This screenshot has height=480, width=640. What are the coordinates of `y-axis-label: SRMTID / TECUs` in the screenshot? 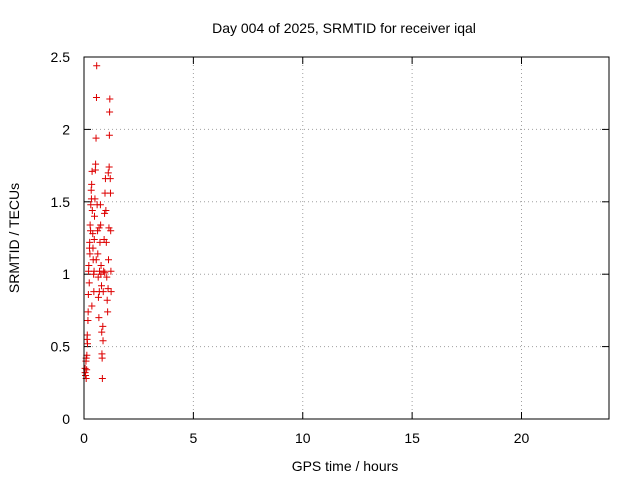 It's located at (14, 238).